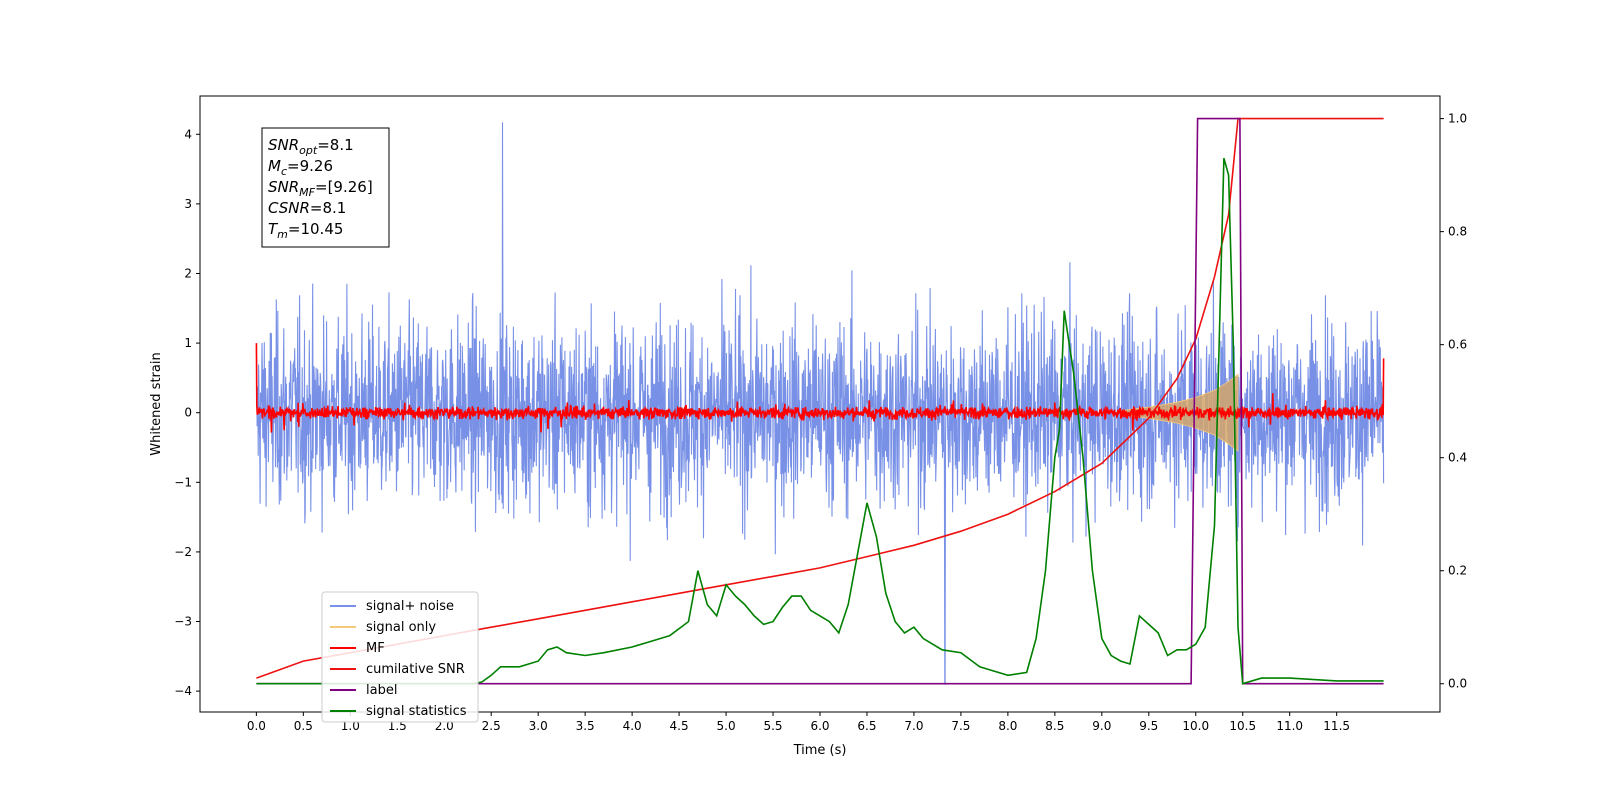 The width and height of the screenshot is (1600, 800). Describe the element at coordinates (188, 134) in the screenshot. I see `y-left-tick-label: 4` at that location.